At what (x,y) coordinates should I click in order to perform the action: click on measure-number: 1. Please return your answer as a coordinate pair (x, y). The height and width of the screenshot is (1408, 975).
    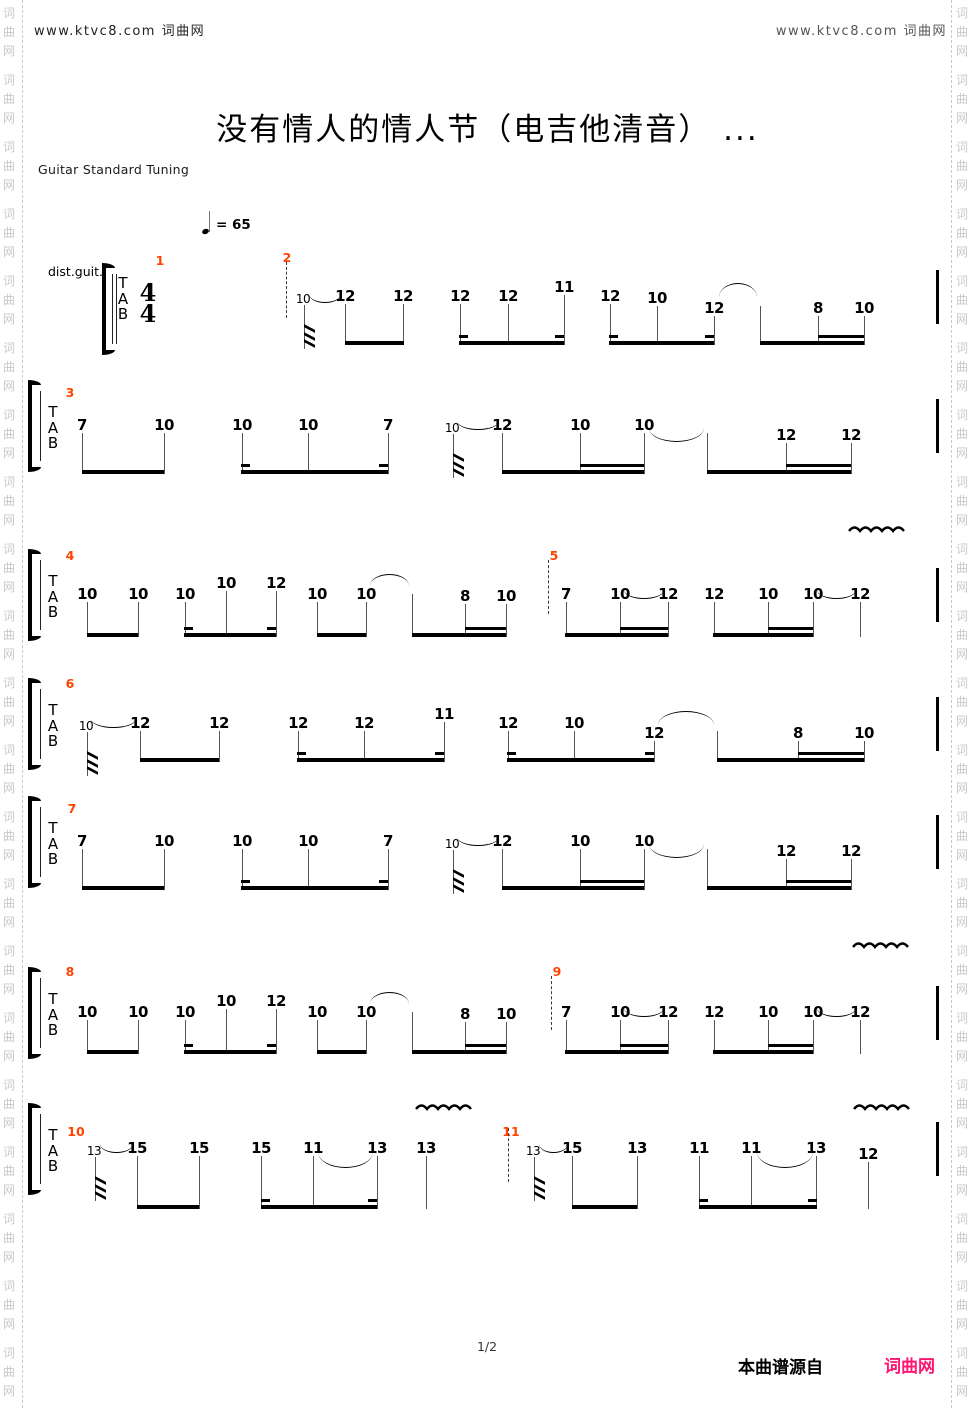
    Looking at the image, I should click on (160, 260).